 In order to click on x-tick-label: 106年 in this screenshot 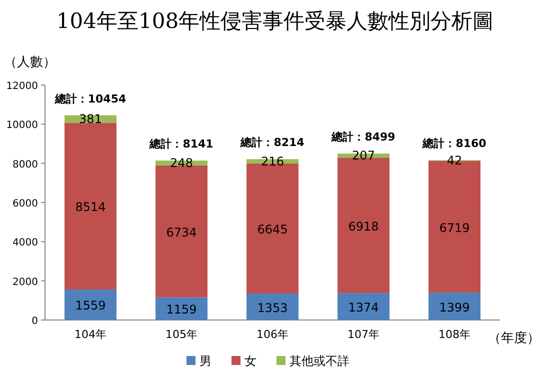, I will do `click(272, 334)`.